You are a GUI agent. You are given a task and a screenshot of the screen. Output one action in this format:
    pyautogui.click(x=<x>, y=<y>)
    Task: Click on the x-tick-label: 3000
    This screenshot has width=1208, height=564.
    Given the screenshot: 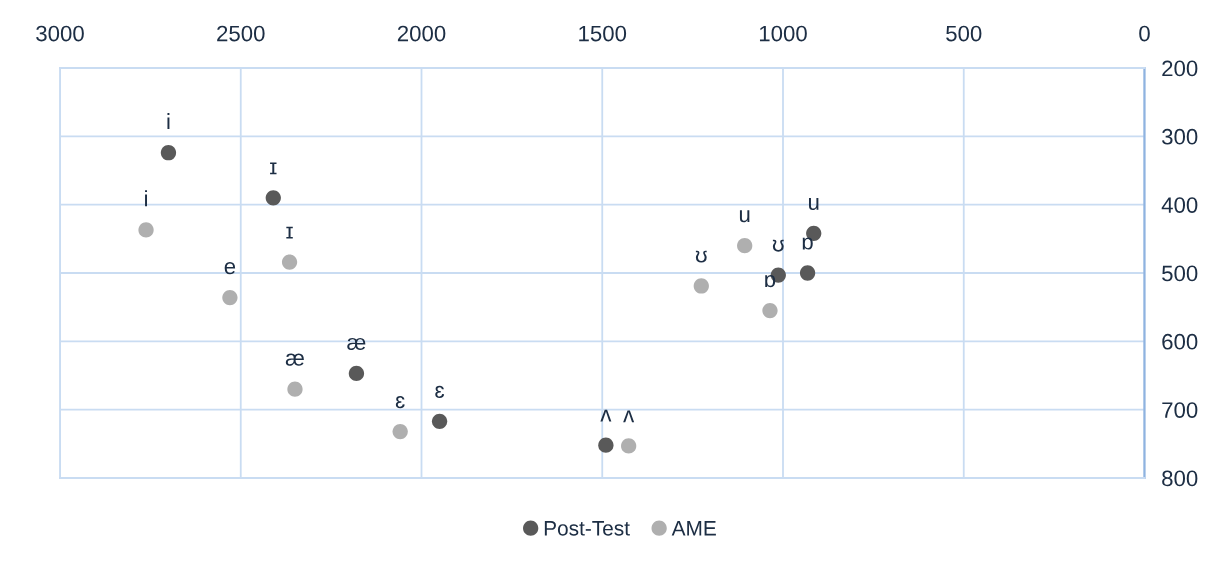 What is the action you would take?
    pyautogui.click(x=60, y=33)
    